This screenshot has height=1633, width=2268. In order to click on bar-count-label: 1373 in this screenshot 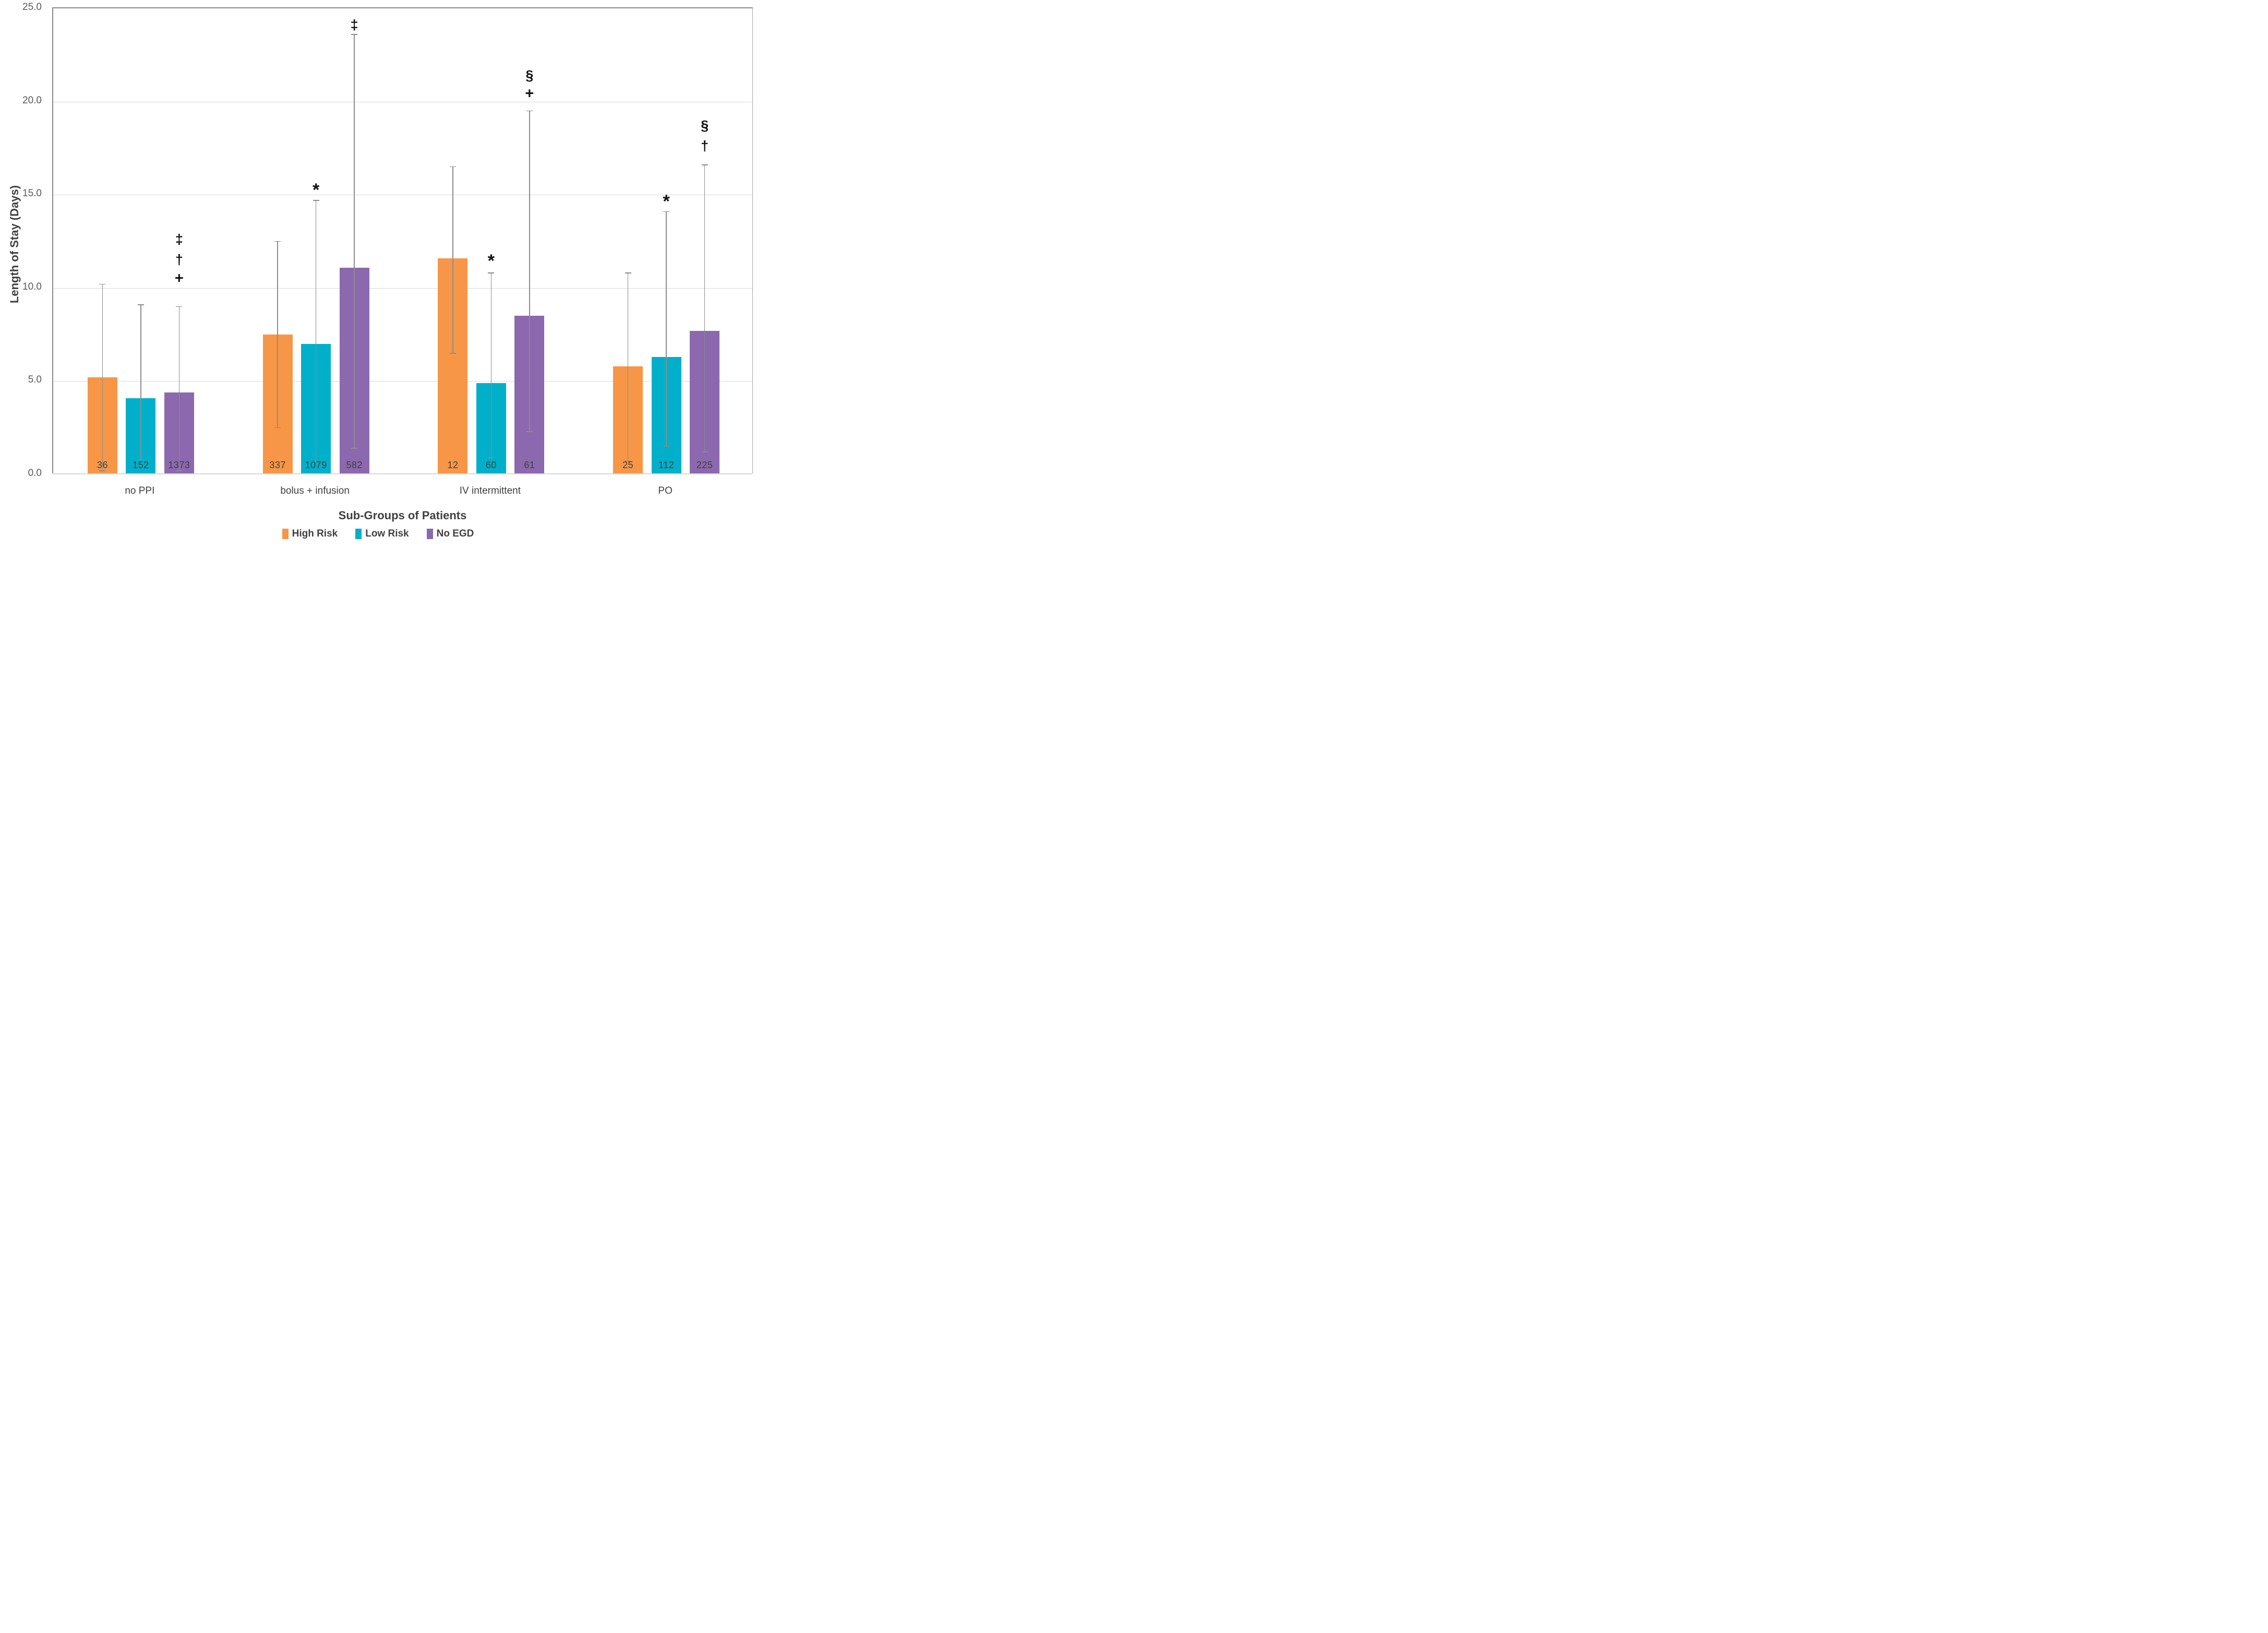, I will do `click(179, 465)`.